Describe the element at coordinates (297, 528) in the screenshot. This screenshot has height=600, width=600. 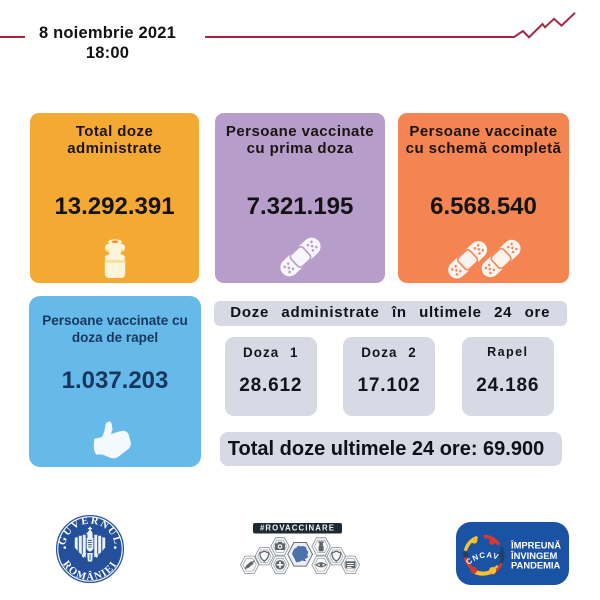
I see `svg-text: #ROVACCINARE` at that location.